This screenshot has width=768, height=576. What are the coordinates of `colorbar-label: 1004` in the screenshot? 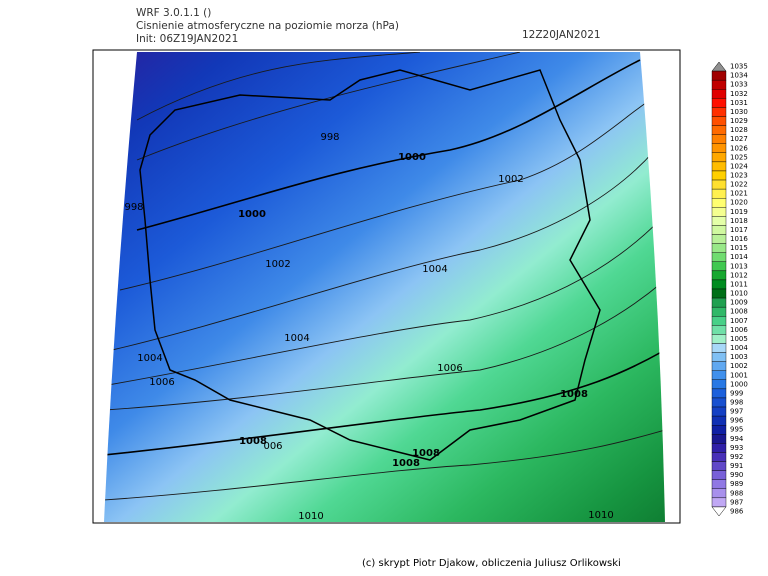 It's located at (739, 348).